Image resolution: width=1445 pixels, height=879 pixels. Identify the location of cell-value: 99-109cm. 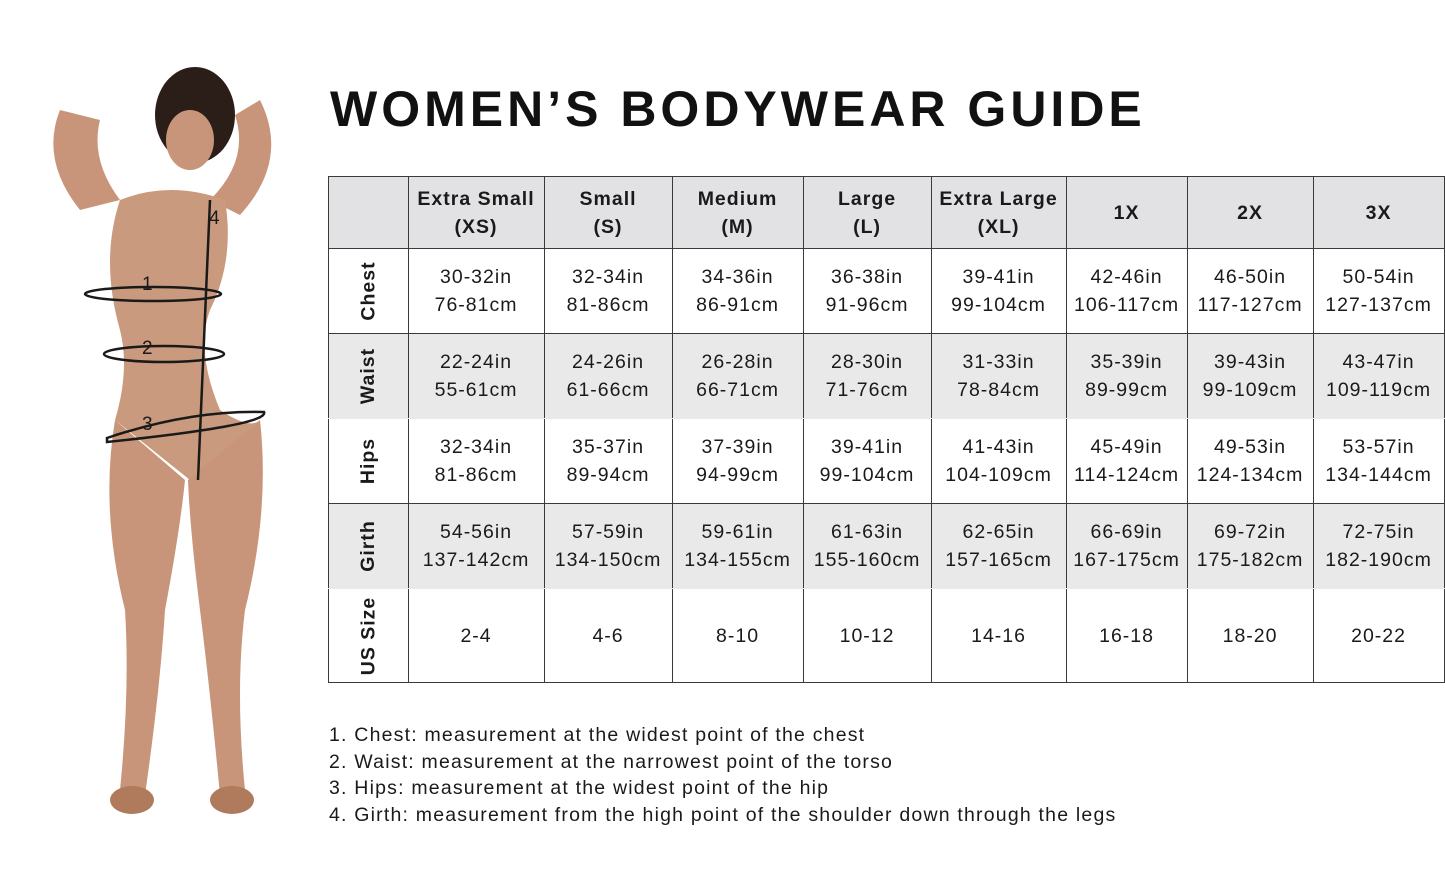
(1250, 390).